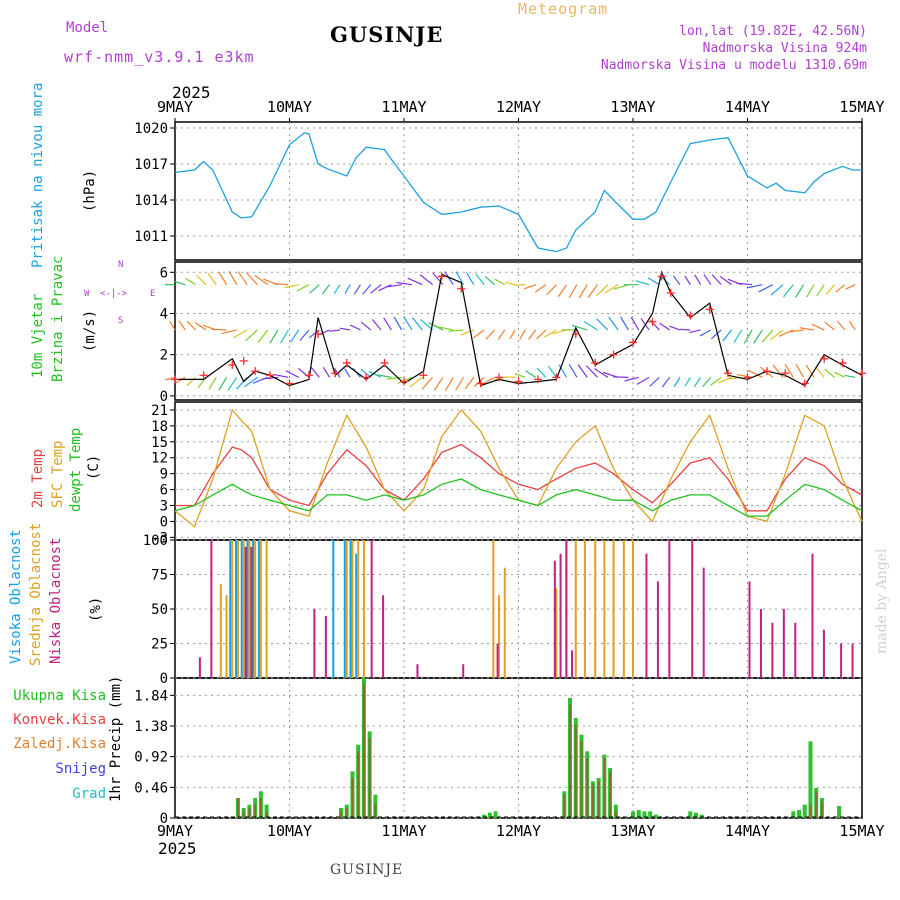 Image resolution: width=900 pixels, height=900 pixels. What do you see at coordinates (175, 107) in the screenshot?
I see `time-tick-top: 9MAY` at bounding box center [175, 107].